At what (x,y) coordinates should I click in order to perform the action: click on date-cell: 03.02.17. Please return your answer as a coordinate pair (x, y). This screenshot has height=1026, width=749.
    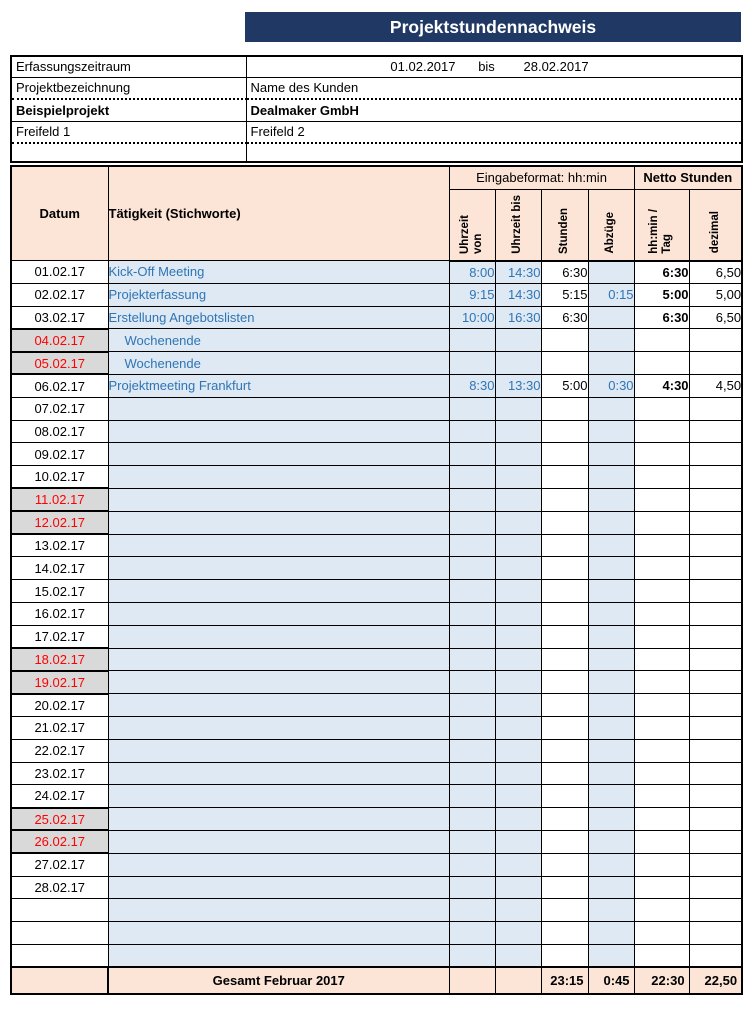
    Looking at the image, I should click on (59, 317).